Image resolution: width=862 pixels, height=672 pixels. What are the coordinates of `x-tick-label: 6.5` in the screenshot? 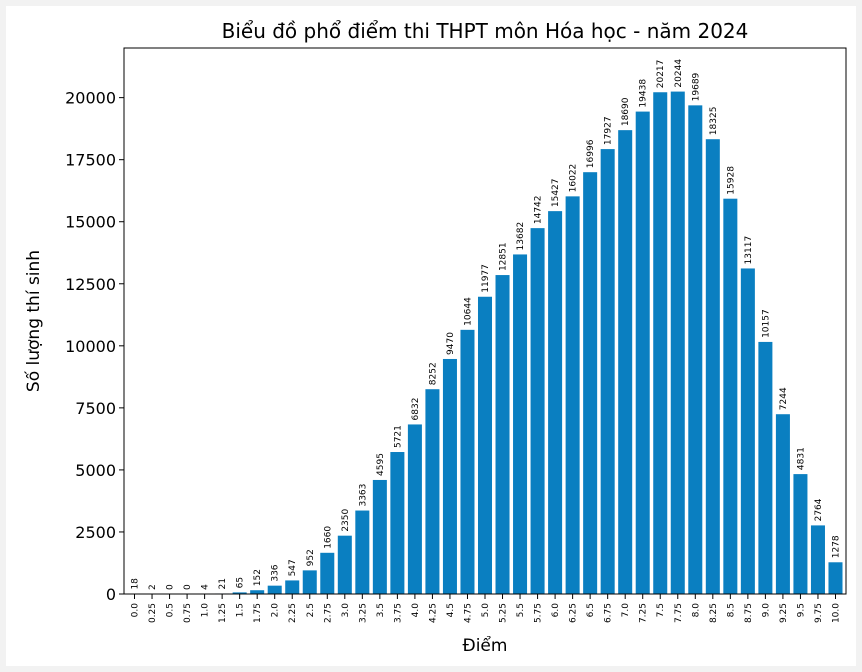 It's located at (591, 610).